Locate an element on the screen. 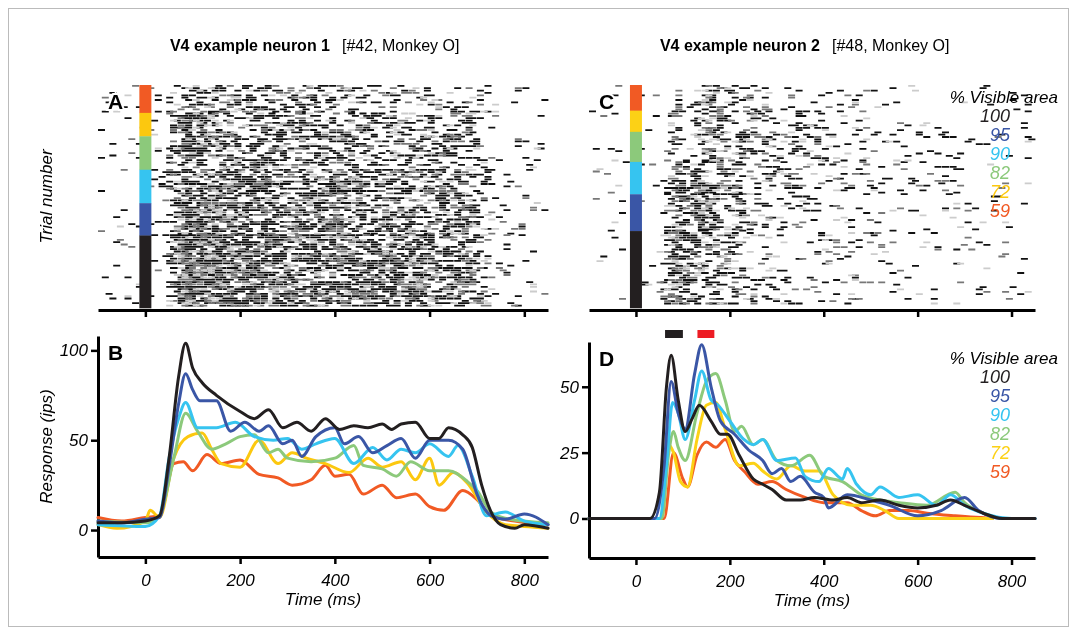  annotation: B is located at coordinates (116, 352).